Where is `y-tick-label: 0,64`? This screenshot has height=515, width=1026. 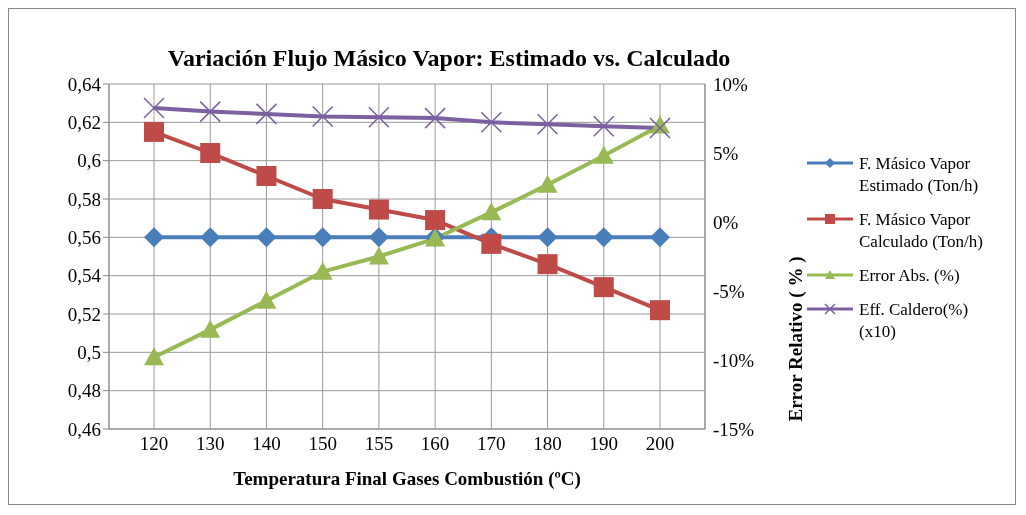
y-tick-label: 0,64 is located at coordinates (84, 84).